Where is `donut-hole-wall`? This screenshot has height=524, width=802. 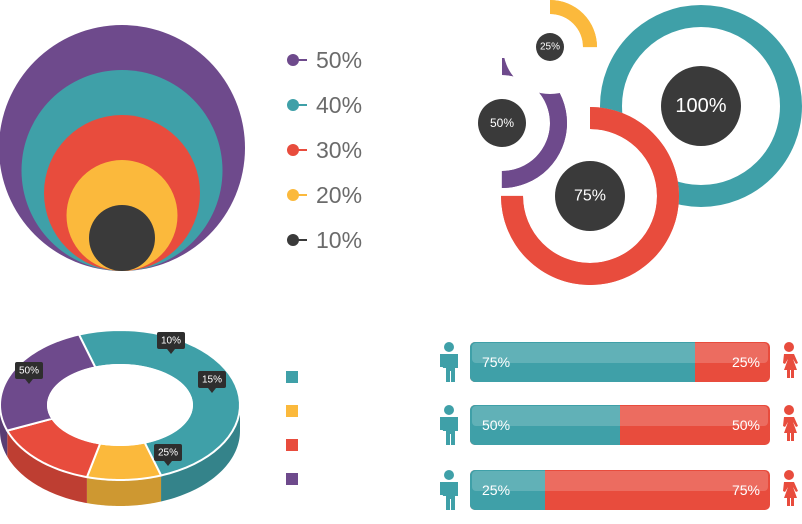
donut-hole-wall is located at coordinates (120, 398).